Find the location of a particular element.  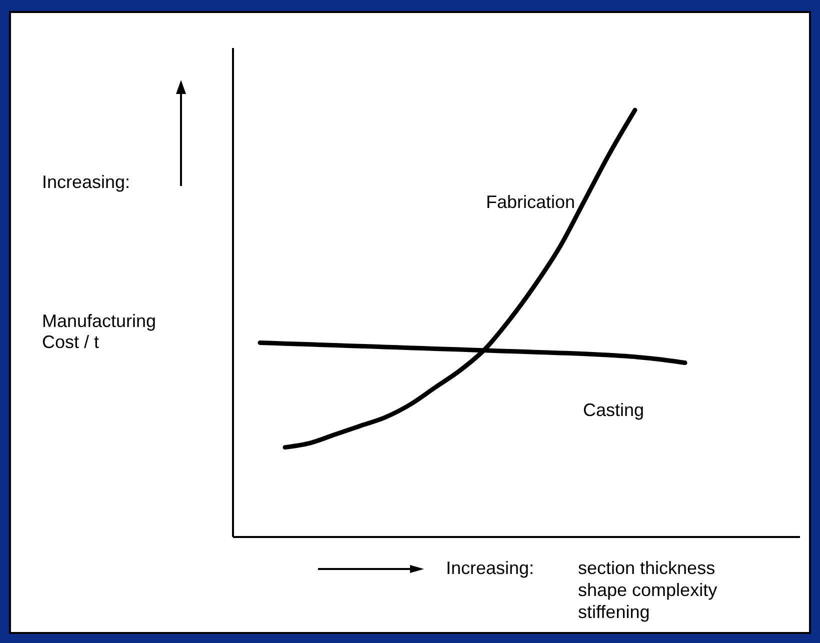

text: Manufacturing Cost / t is located at coordinates (99, 331).